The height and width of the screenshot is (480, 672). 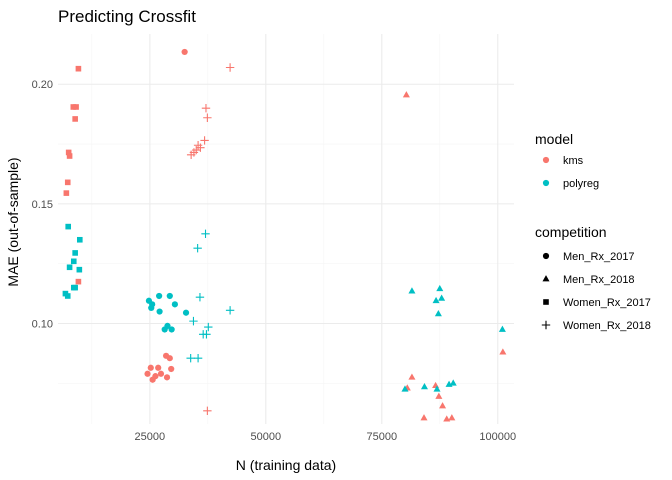 I want to click on legend-label-men-rx-2017: Men_Rx_2017, so click(x=599, y=257).